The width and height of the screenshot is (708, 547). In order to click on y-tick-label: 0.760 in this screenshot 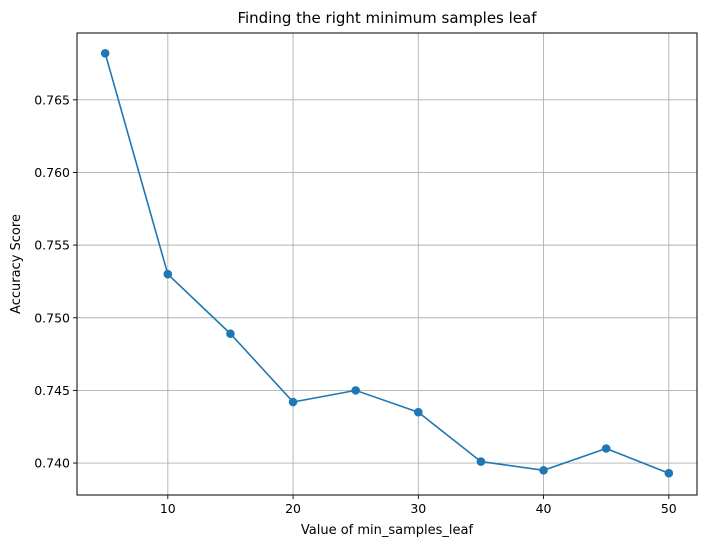, I will do `click(52, 172)`.